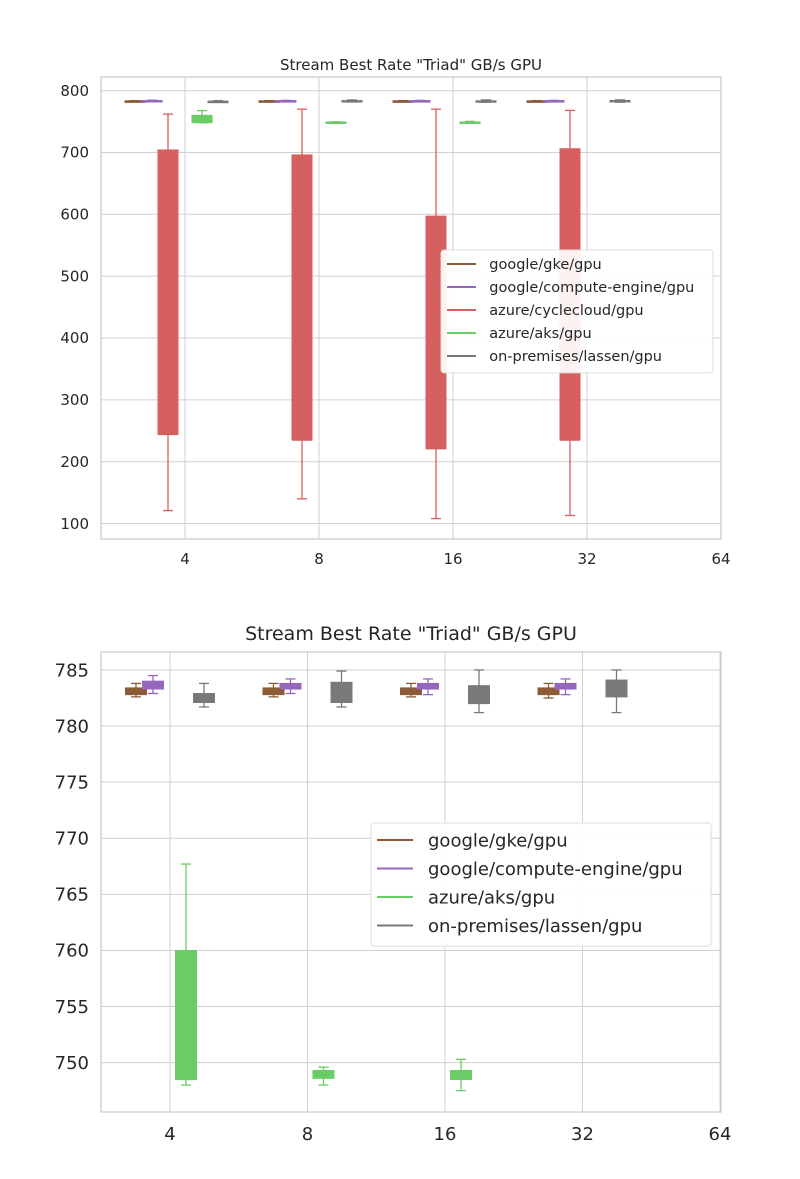  I want to click on y-tick-label: 760, so click(72, 951).